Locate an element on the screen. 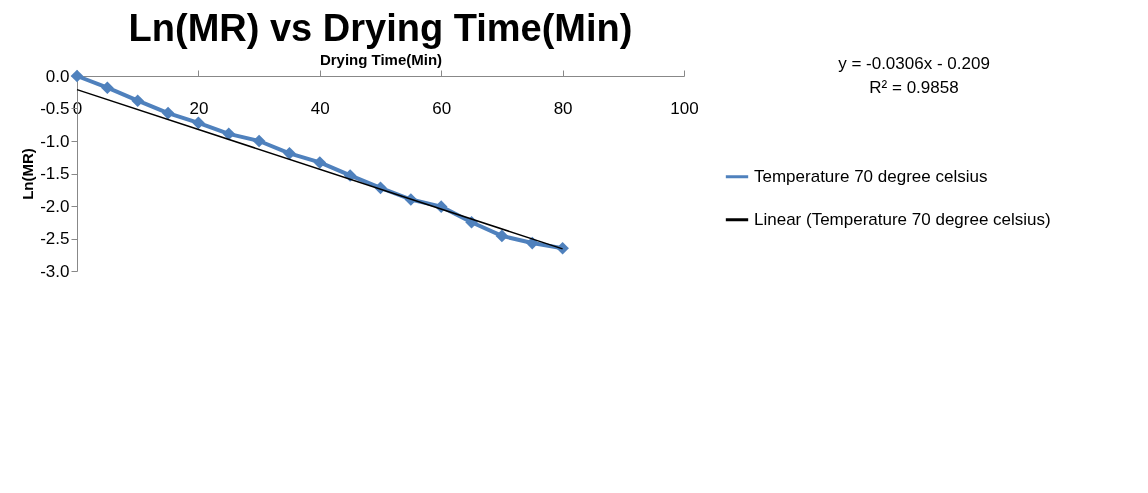 The width and height of the screenshot is (1148, 493). x-tick-label: 40 is located at coordinates (320, 108).